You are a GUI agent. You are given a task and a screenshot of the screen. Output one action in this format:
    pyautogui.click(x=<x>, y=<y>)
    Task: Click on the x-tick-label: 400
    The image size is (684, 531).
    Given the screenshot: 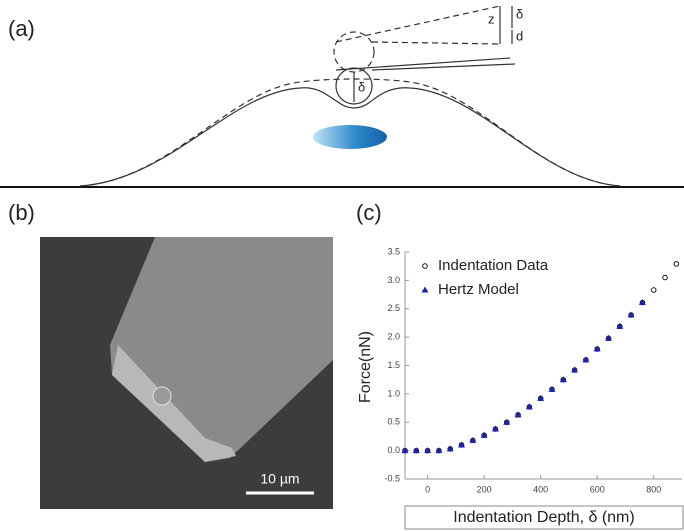 What is the action you would take?
    pyautogui.click(x=540, y=489)
    